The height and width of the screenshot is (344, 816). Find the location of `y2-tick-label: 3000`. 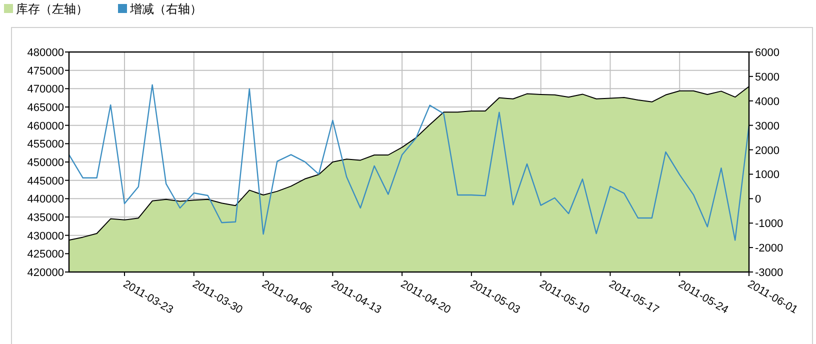

y2-tick-label: 3000 is located at coordinates (767, 126).